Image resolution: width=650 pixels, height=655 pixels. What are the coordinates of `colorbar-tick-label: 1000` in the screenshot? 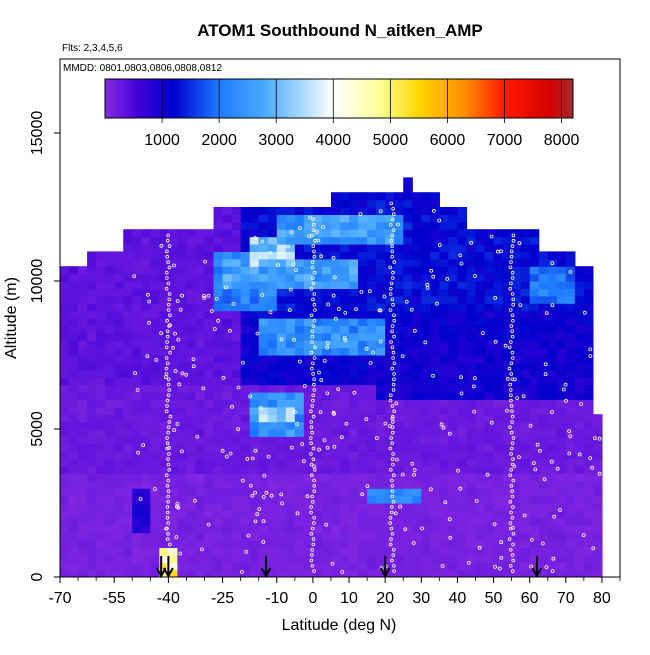 It's located at (162, 140).